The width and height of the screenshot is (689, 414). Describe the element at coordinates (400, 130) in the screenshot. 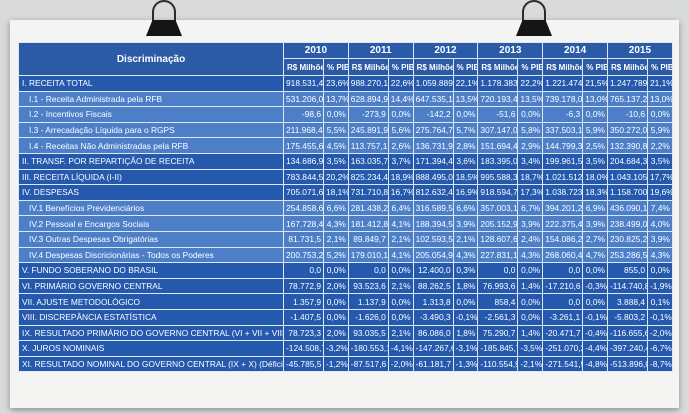

I see `pct-cell: 5,6%` at that location.